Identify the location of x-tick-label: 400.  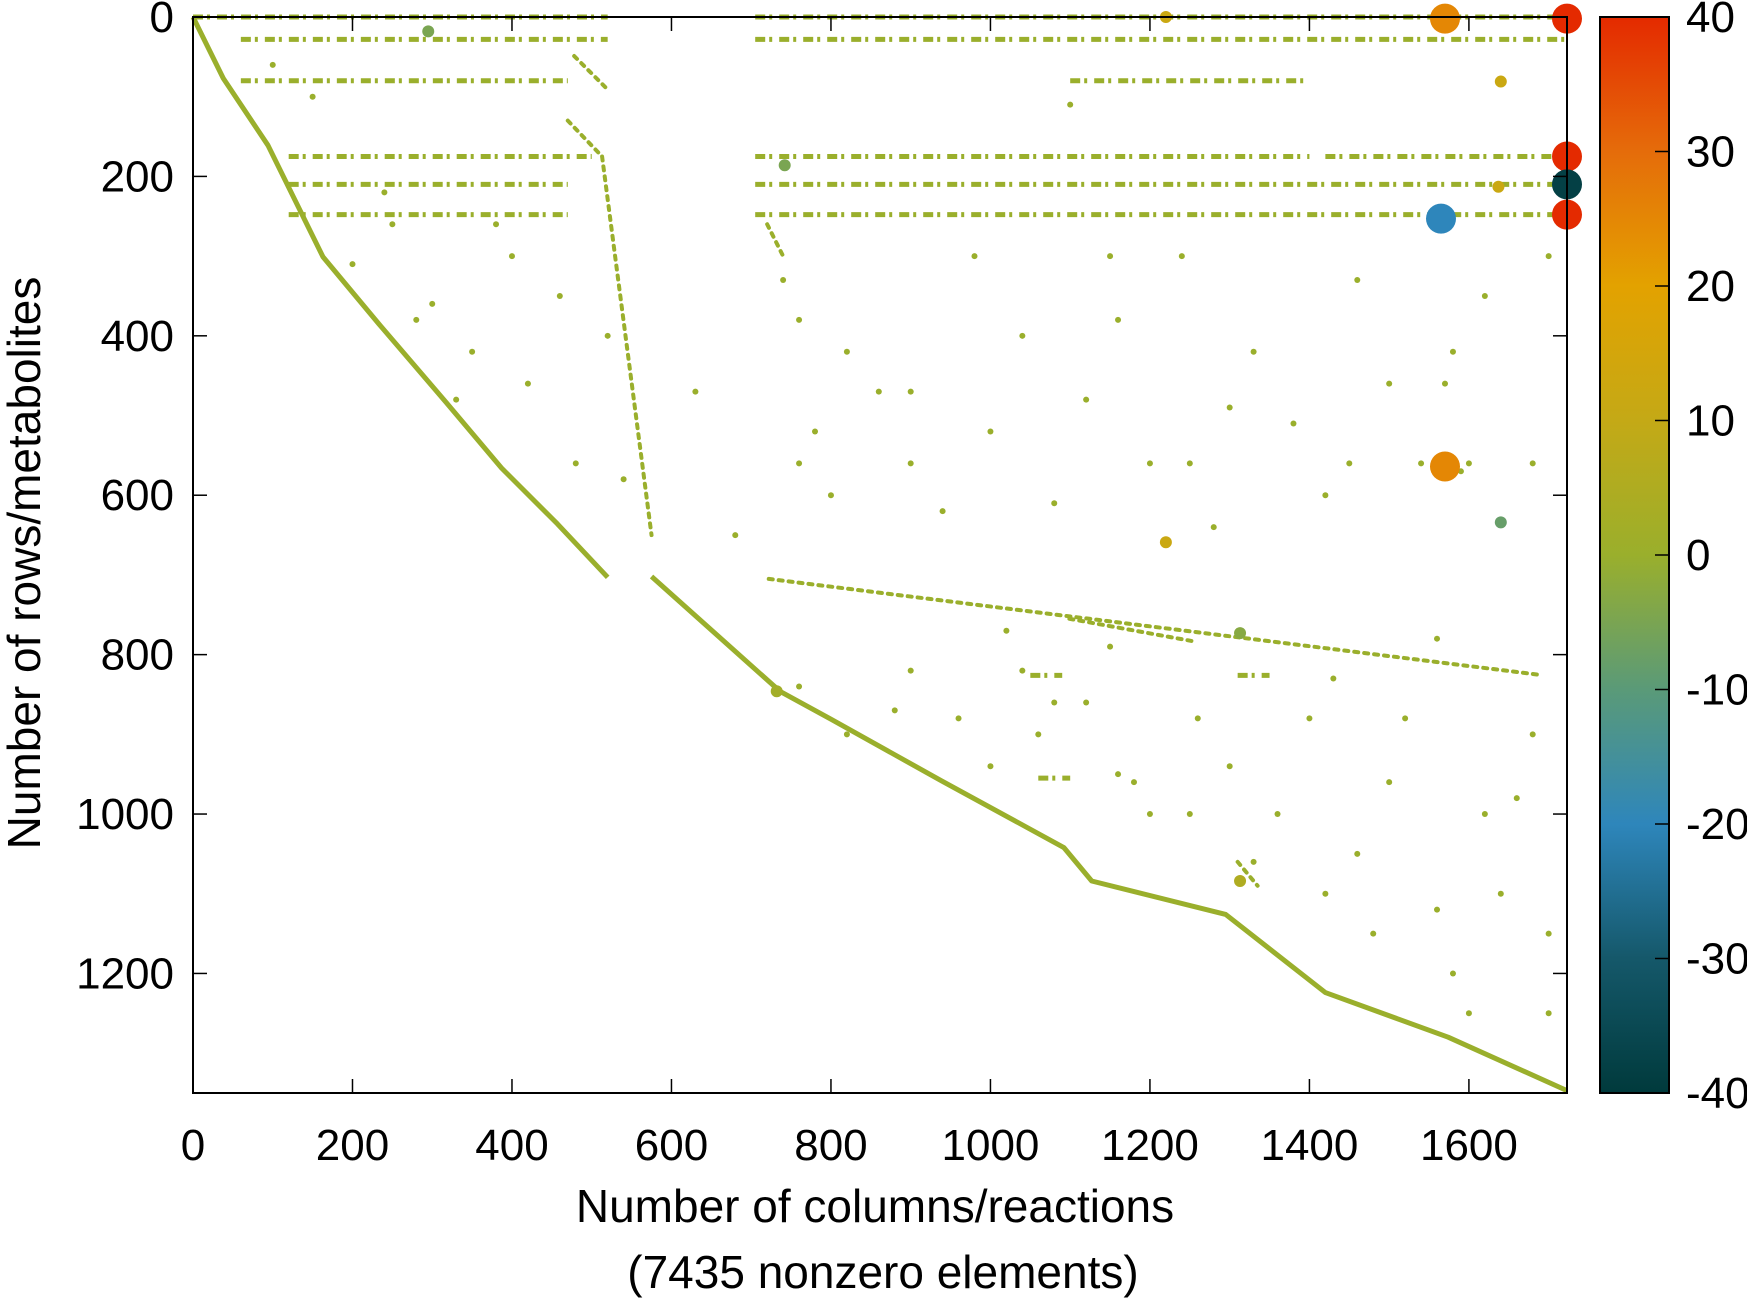
(511, 1145).